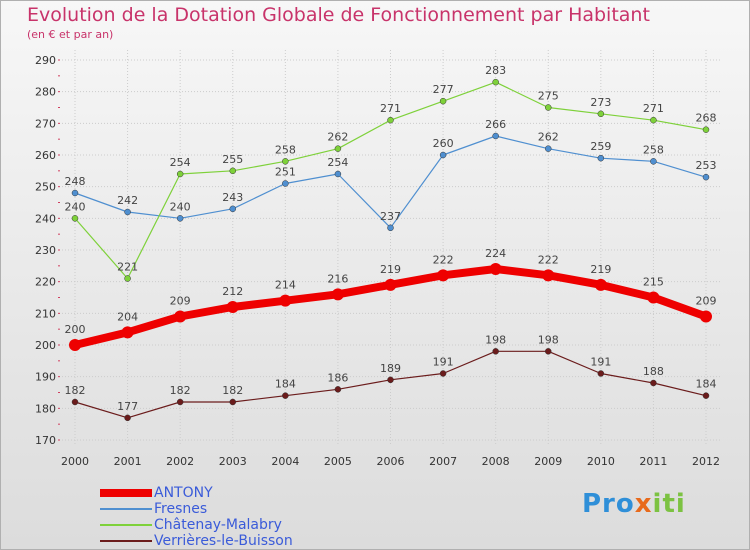  Describe the element at coordinates (706, 301) in the screenshot. I see `data-label: 209` at that location.